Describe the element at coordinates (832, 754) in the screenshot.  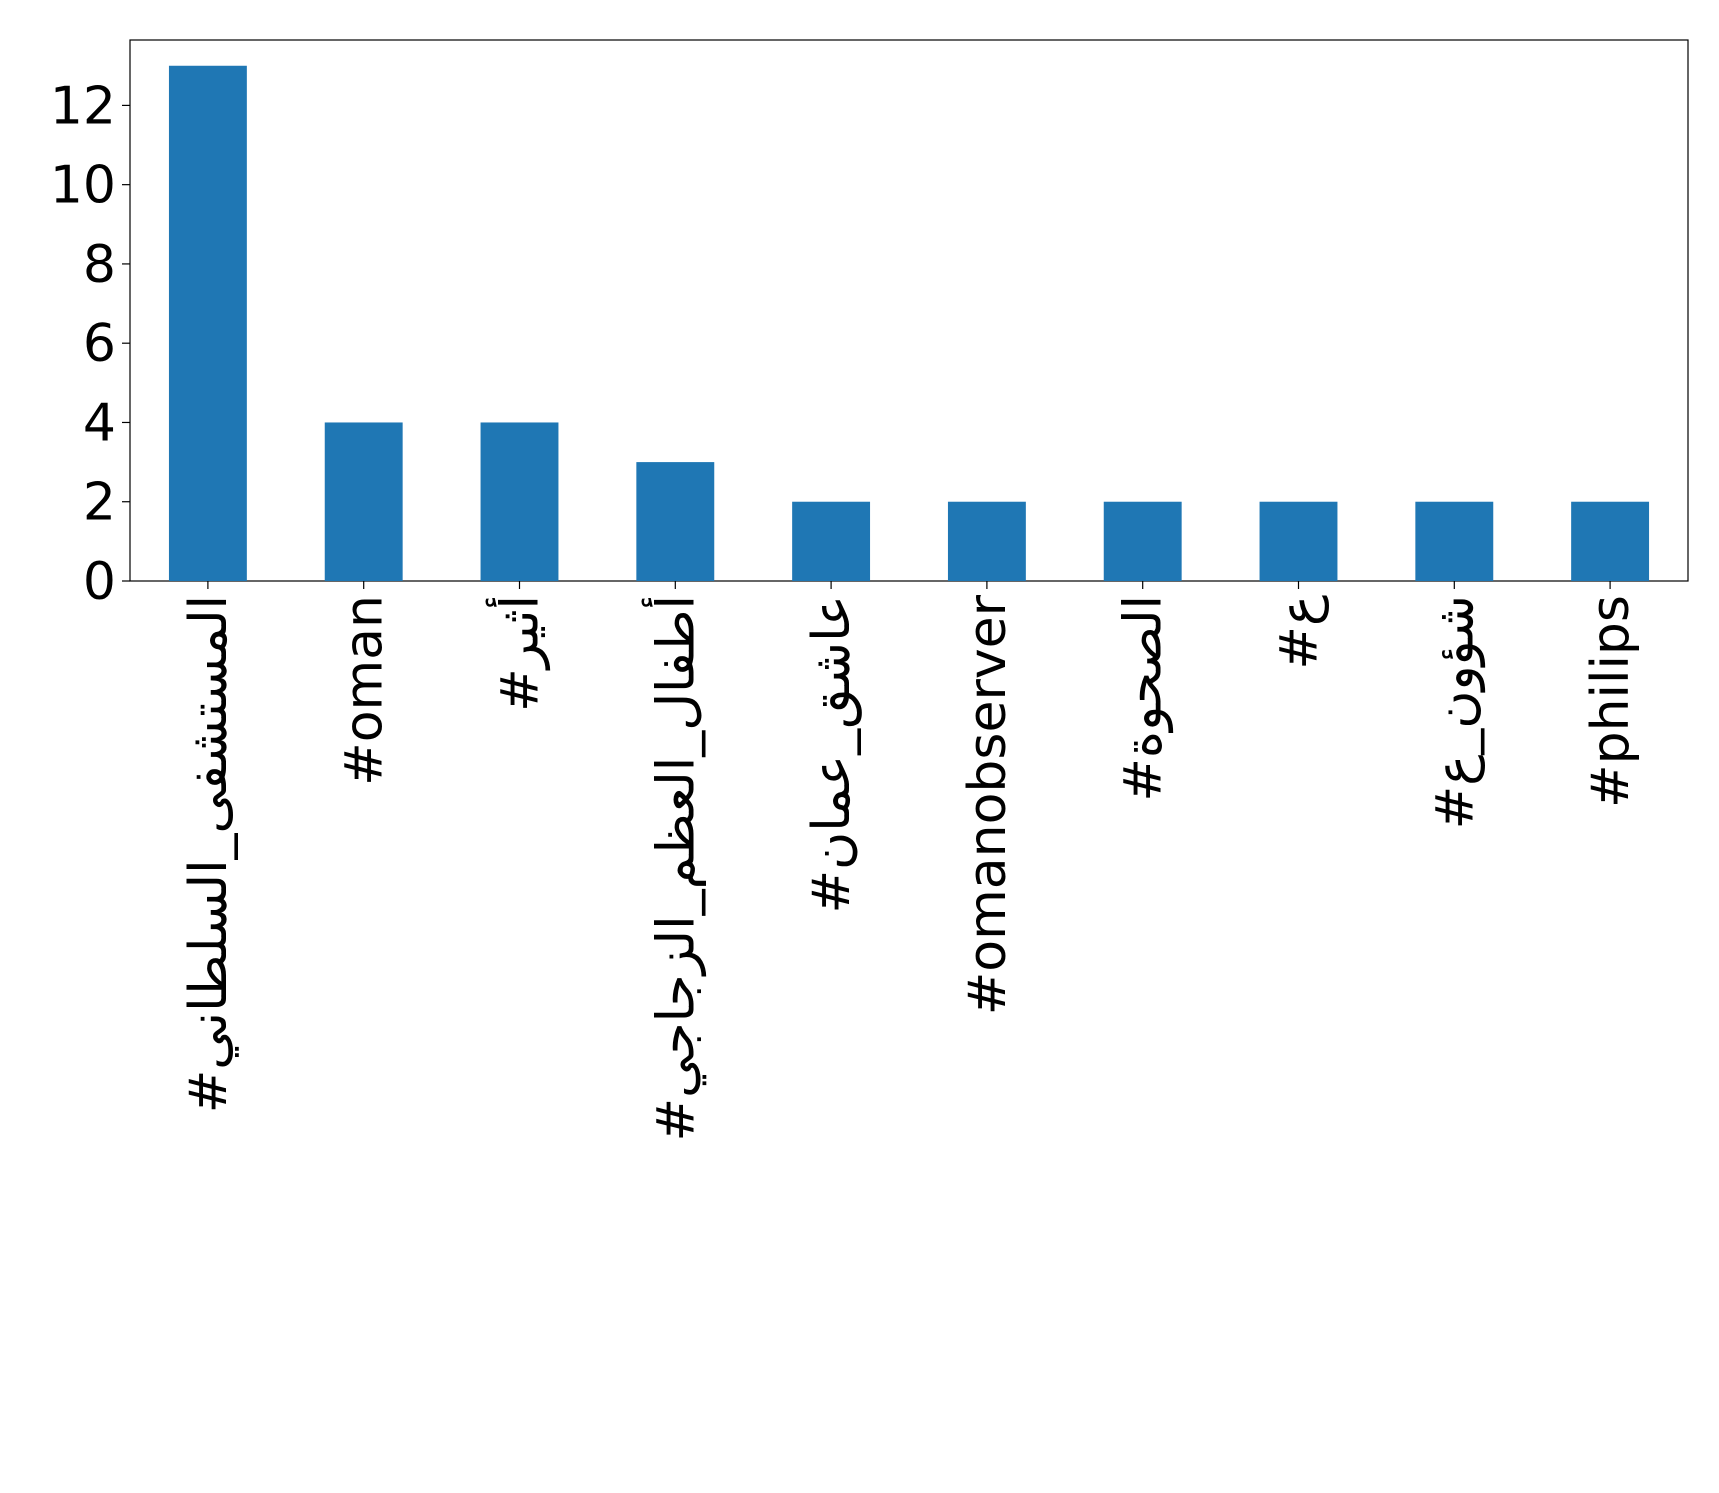
I see `x-tick-label: #عاشق_عمان` at that location.